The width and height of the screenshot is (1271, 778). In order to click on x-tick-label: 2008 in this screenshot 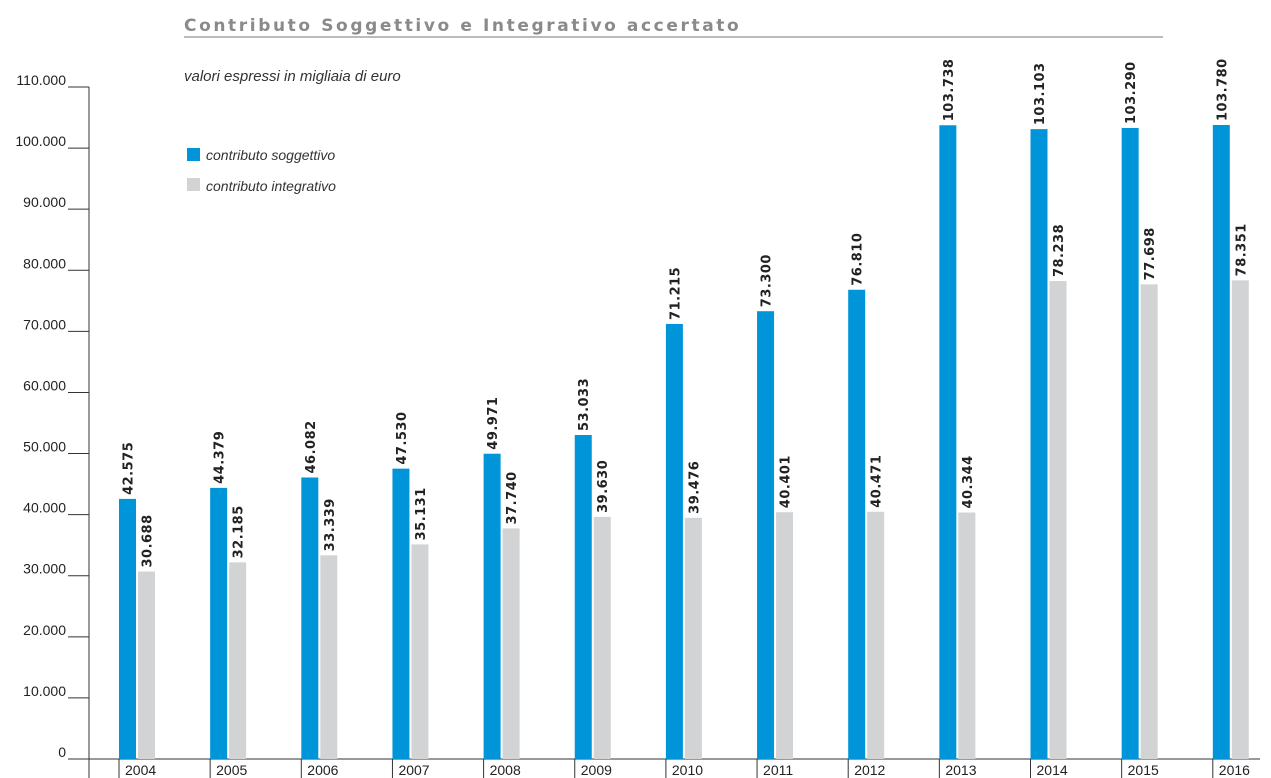, I will do `click(505, 770)`.